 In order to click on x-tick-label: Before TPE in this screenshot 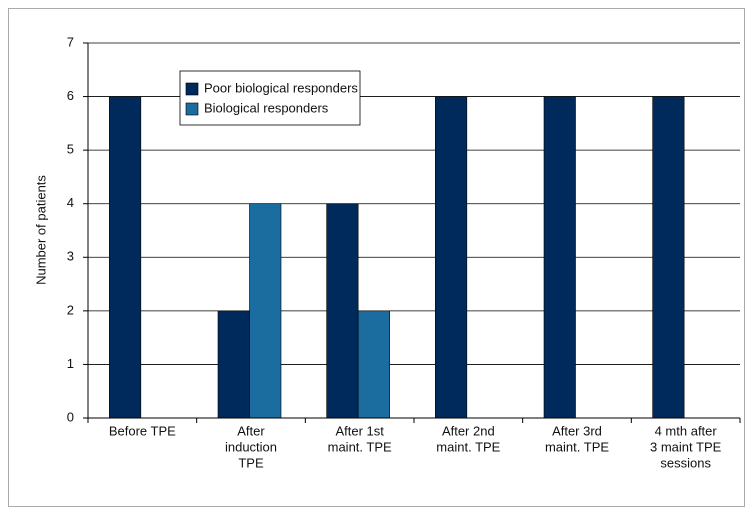, I will do `click(142, 430)`.